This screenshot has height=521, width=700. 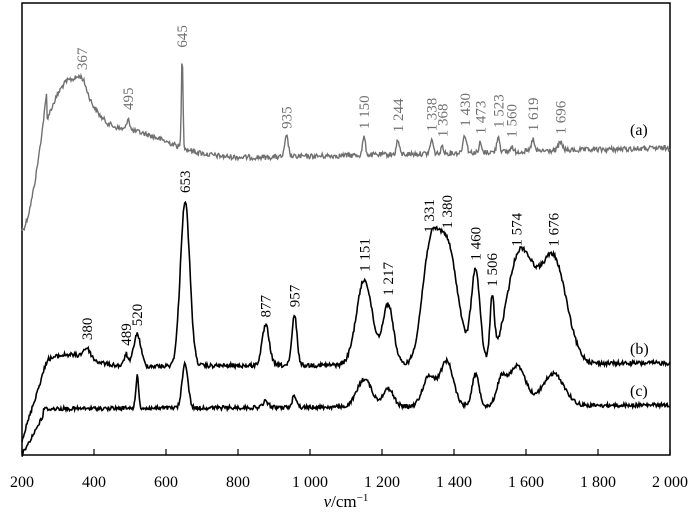 I want to click on x-tick-label: 1 000, so click(x=310, y=482).